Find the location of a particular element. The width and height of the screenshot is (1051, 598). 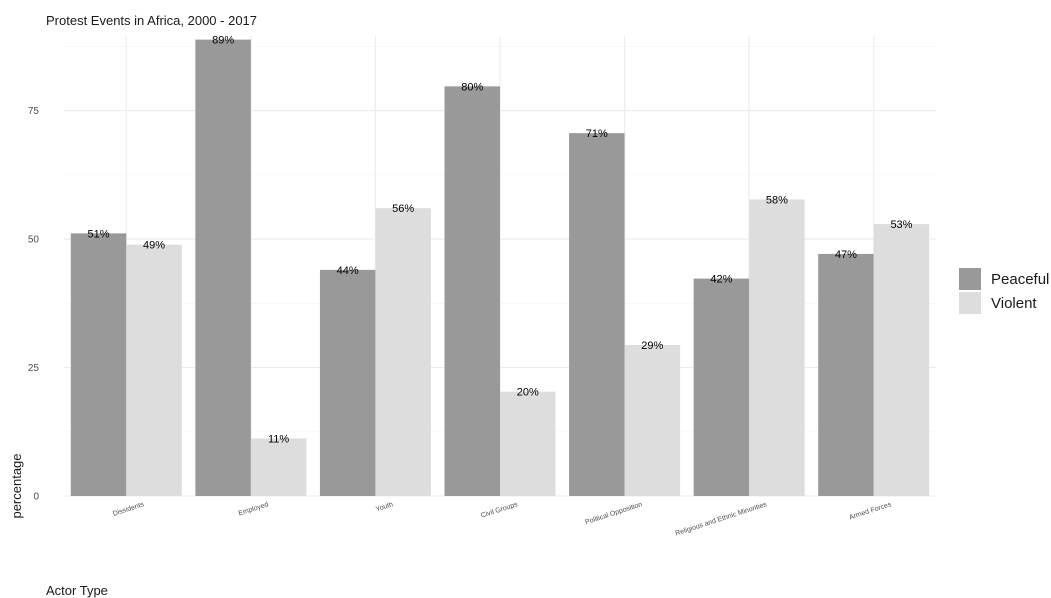

legend-label-peaceful: Peaceful is located at coordinates (1020, 279).